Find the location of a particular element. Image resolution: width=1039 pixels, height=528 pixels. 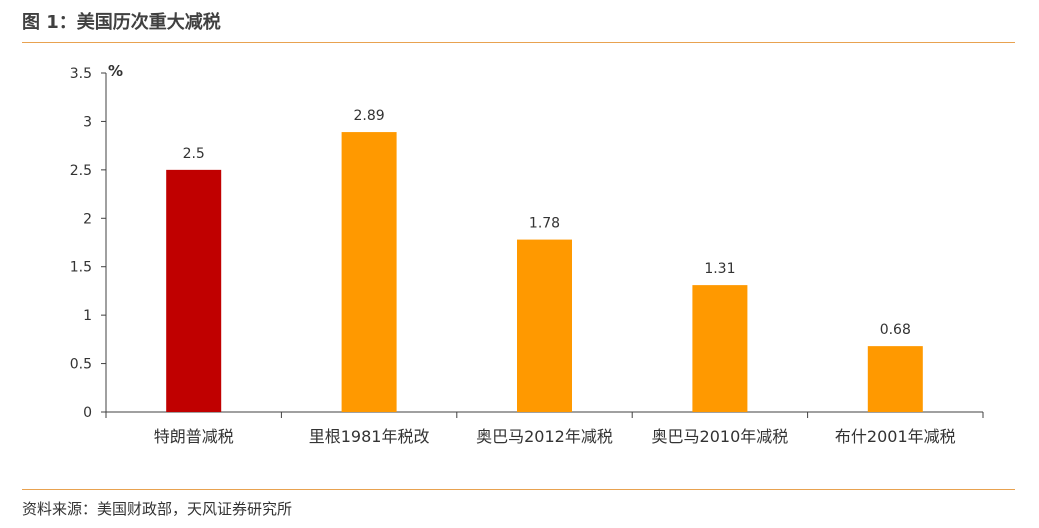

chart-title: 图 1：美国历次重大减税 is located at coordinates (121, 22).